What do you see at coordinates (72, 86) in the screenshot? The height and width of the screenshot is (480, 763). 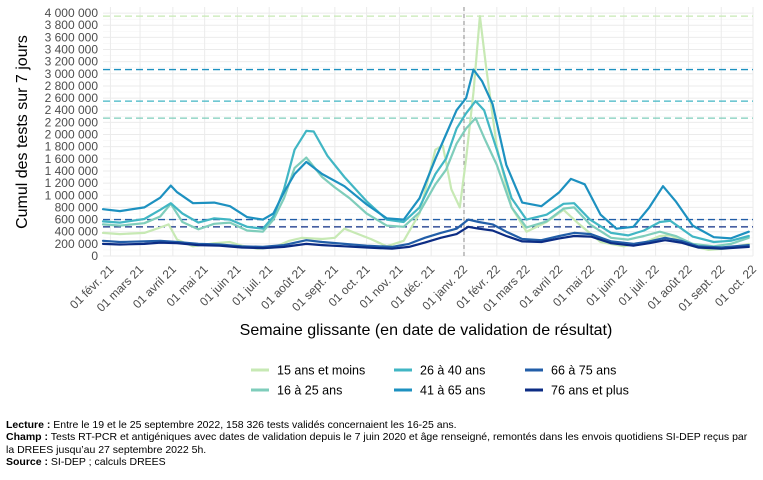 I see `y-tick-label: 2 800 000` at bounding box center [72, 86].